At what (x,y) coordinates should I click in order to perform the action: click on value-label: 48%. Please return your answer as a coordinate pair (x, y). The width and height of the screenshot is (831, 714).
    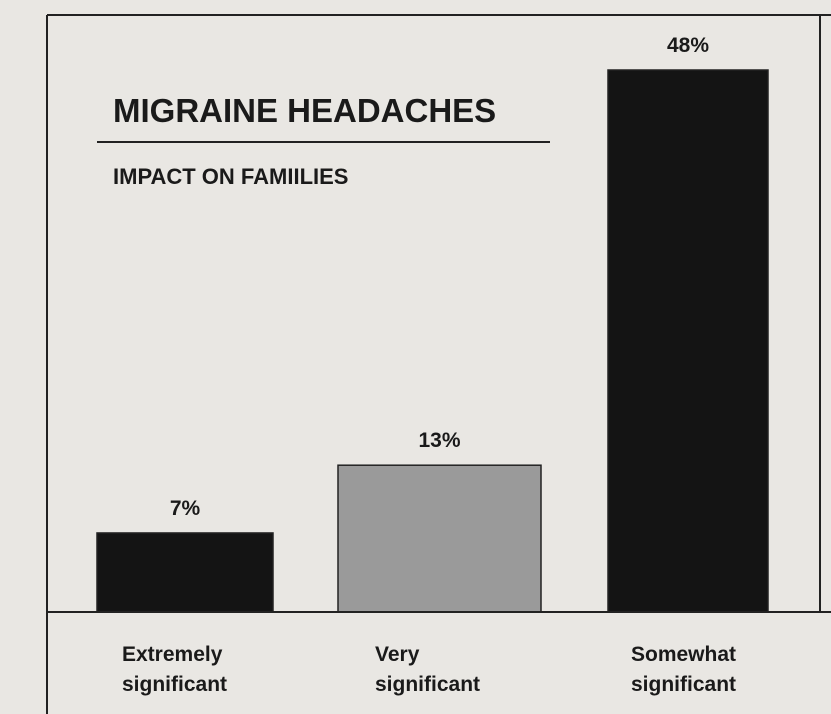
    Looking at the image, I should click on (688, 45).